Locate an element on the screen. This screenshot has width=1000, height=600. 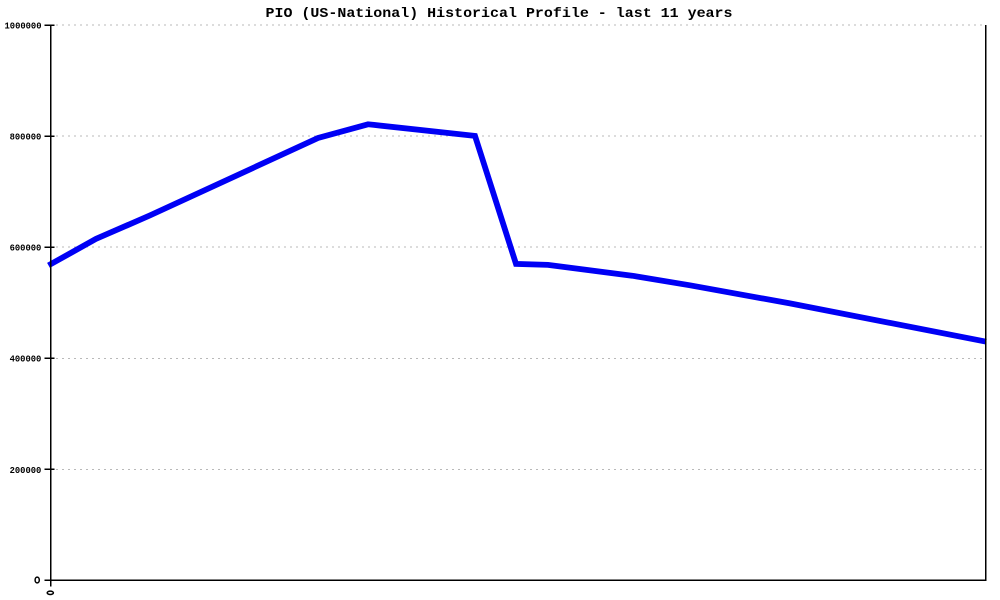
svg-text: 400000 is located at coordinates (26, 359).